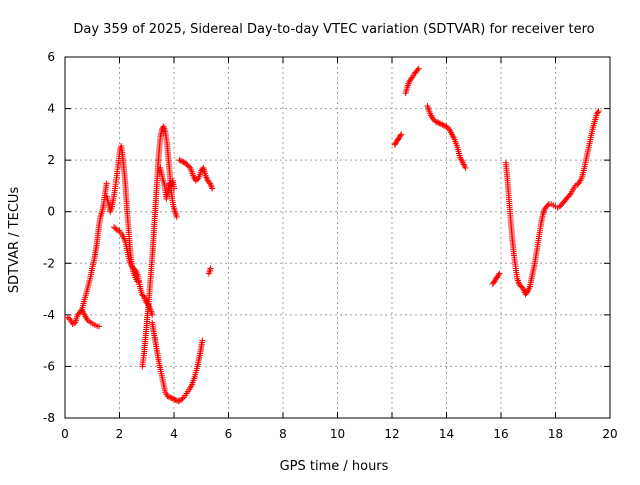  Describe the element at coordinates (555, 434) in the screenshot. I see `x-tick-label: 18` at that location.